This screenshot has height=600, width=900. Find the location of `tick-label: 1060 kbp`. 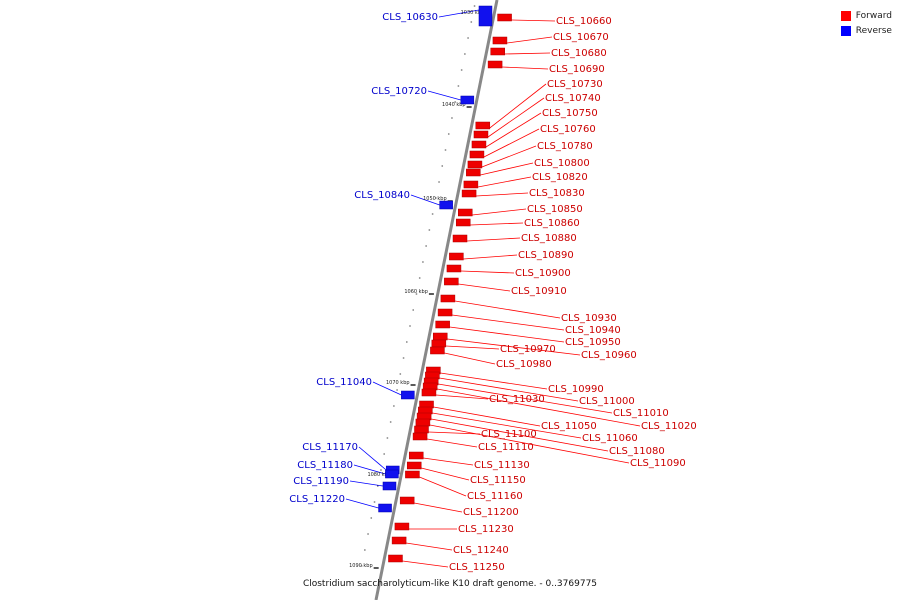

tick-label: 1060 kbp is located at coordinates (416, 292).